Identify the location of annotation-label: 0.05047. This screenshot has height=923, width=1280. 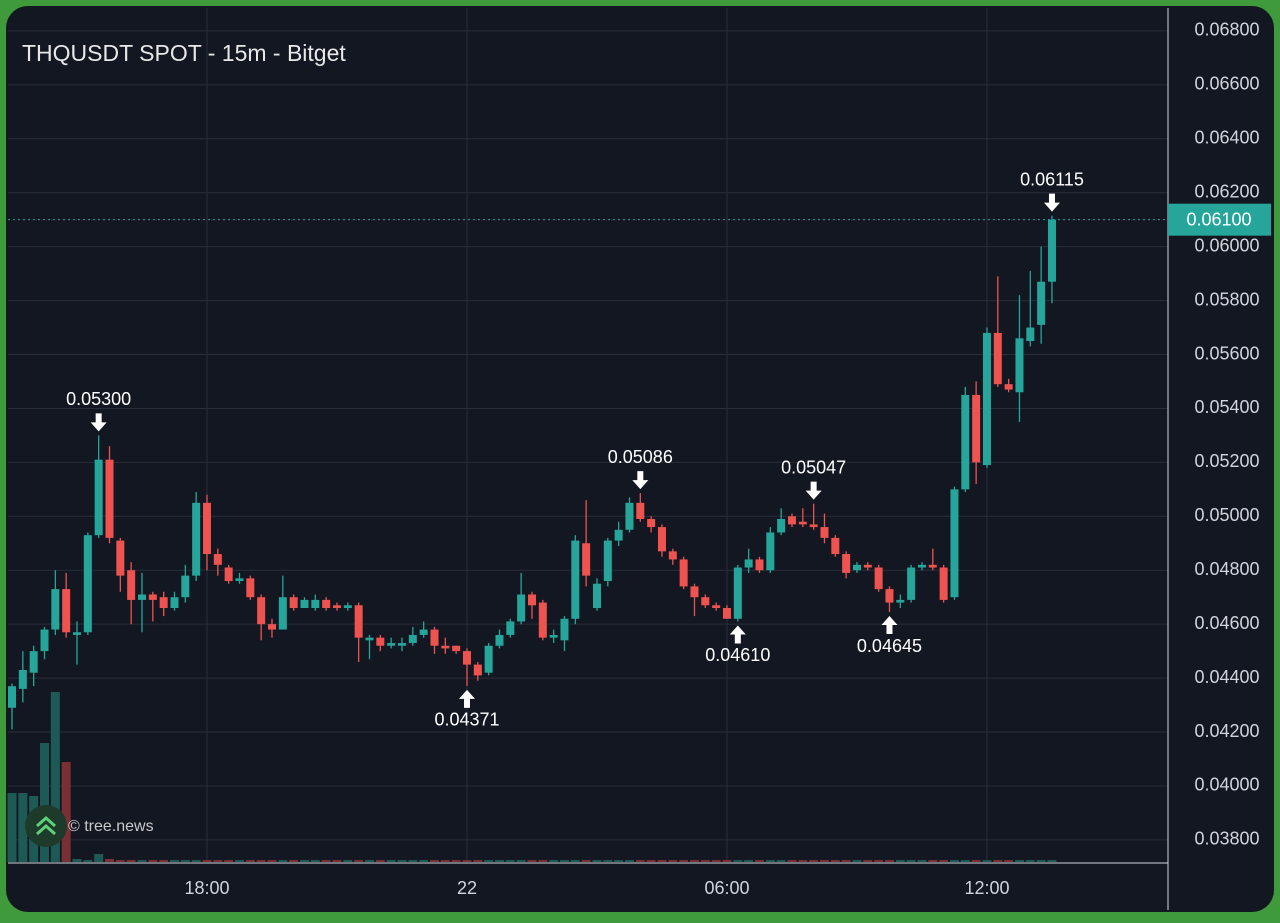
(813, 467).